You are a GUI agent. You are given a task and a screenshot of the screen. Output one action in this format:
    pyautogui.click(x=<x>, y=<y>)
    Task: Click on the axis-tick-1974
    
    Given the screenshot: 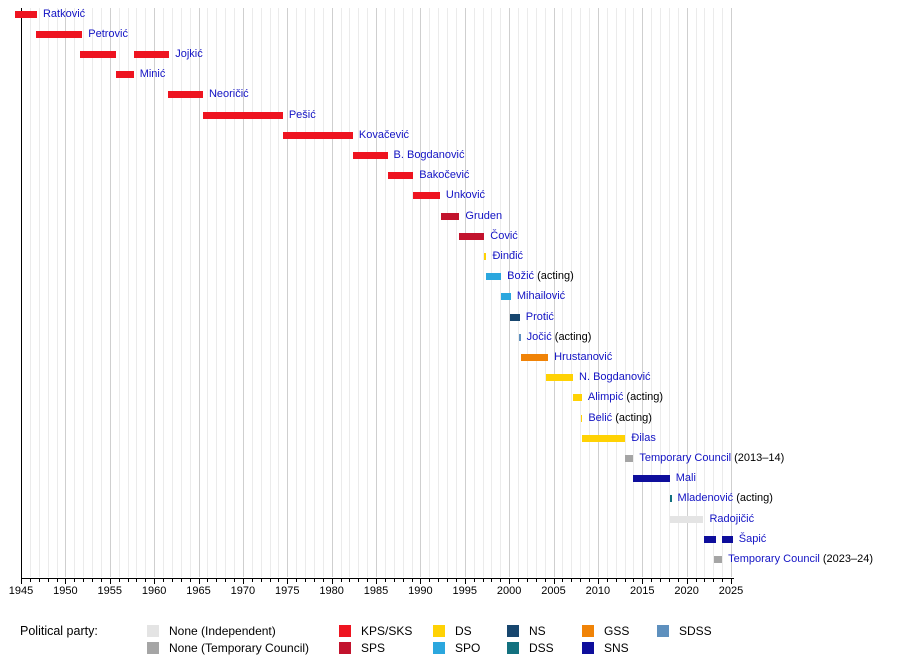 What is the action you would take?
    pyautogui.click(x=279, y=580)
    